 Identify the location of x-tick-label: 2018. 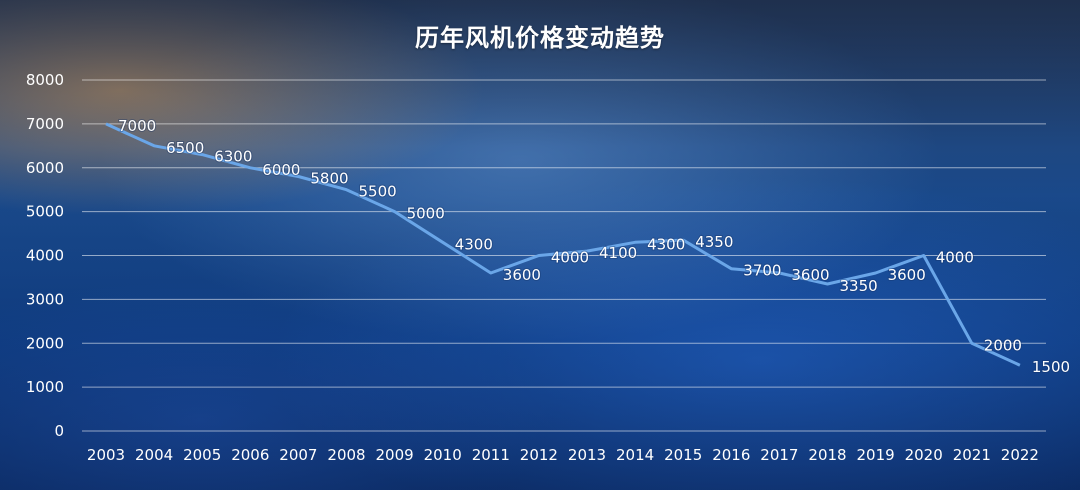
(827, 455).